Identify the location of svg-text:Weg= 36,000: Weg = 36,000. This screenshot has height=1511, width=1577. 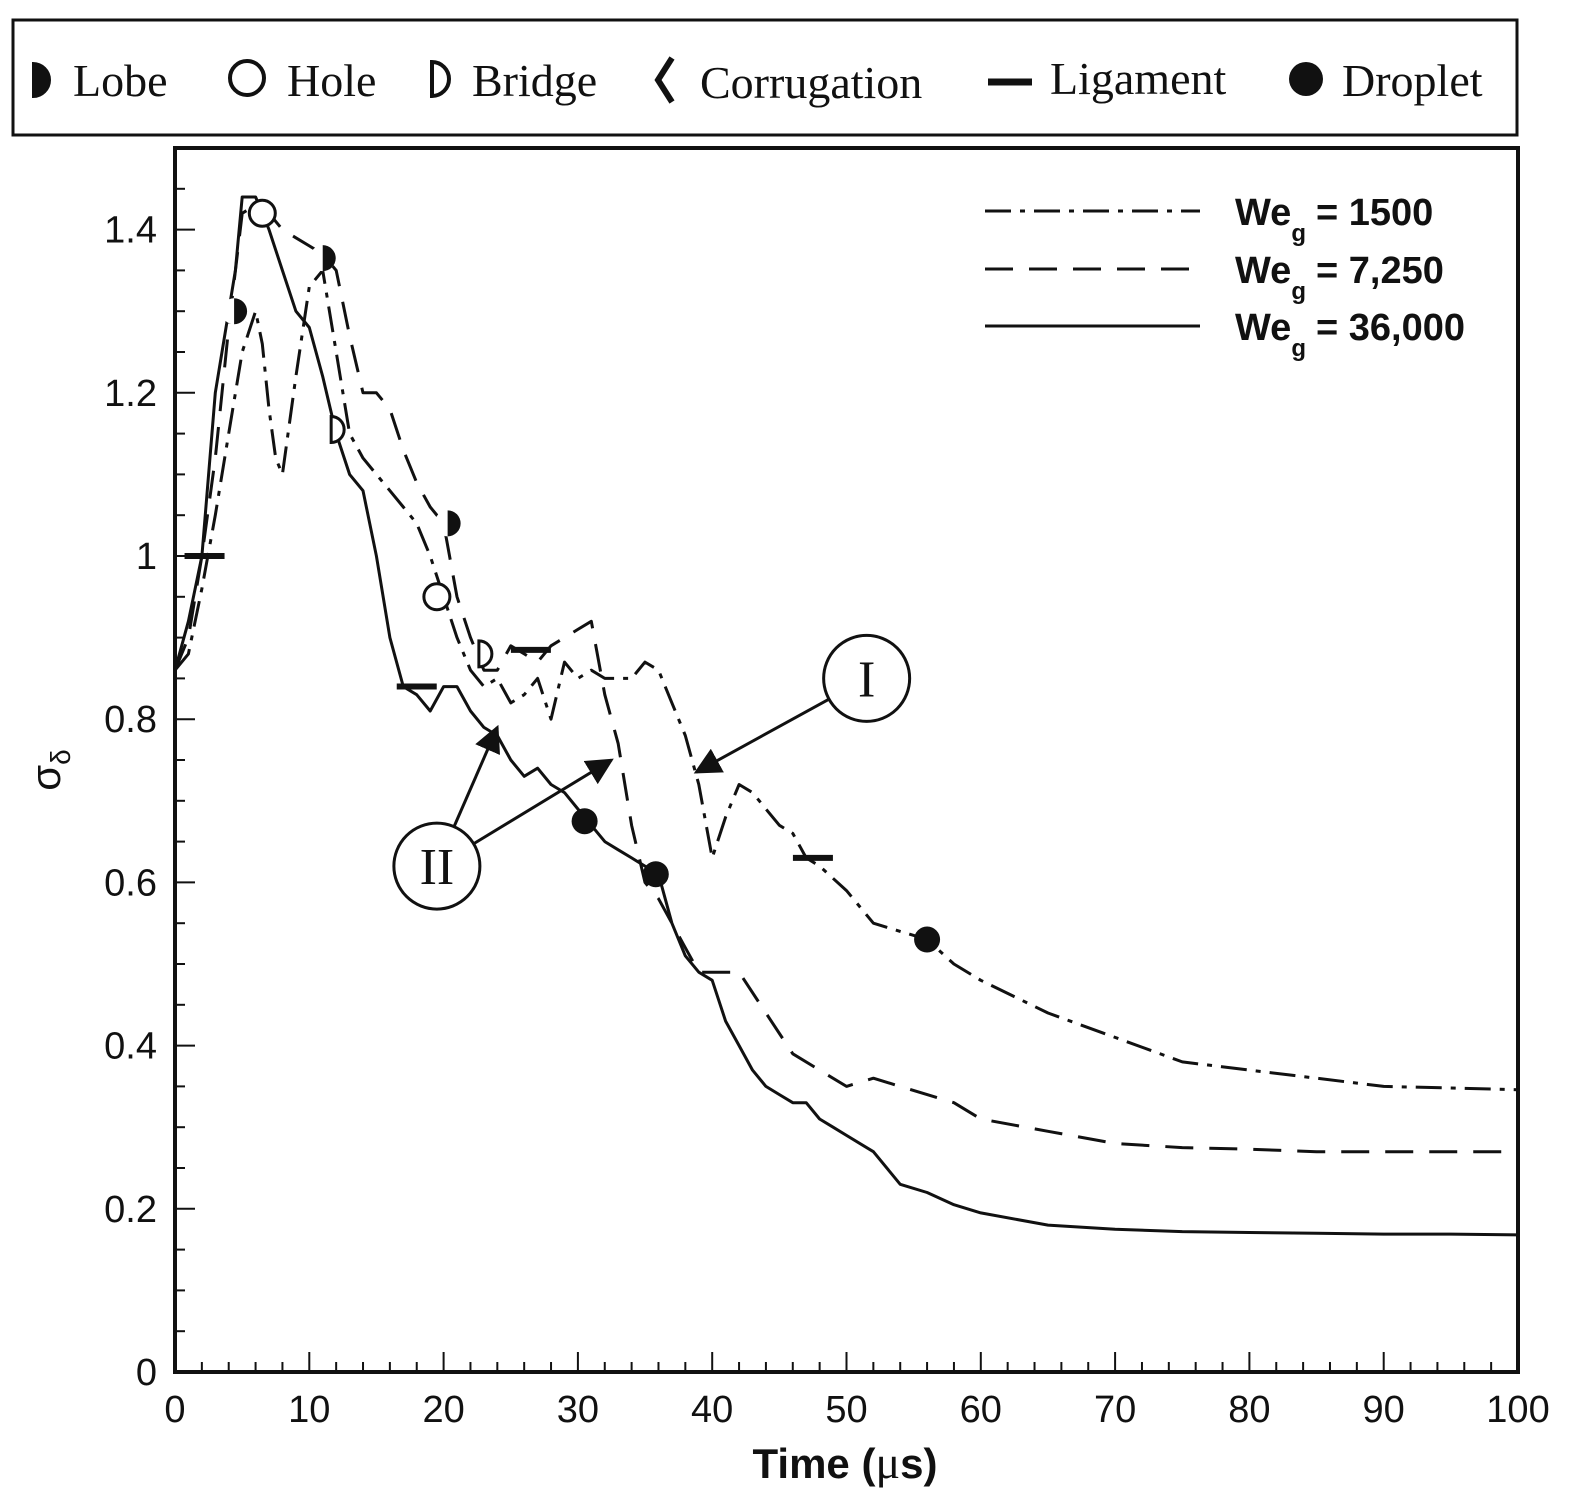
(1350, 334).